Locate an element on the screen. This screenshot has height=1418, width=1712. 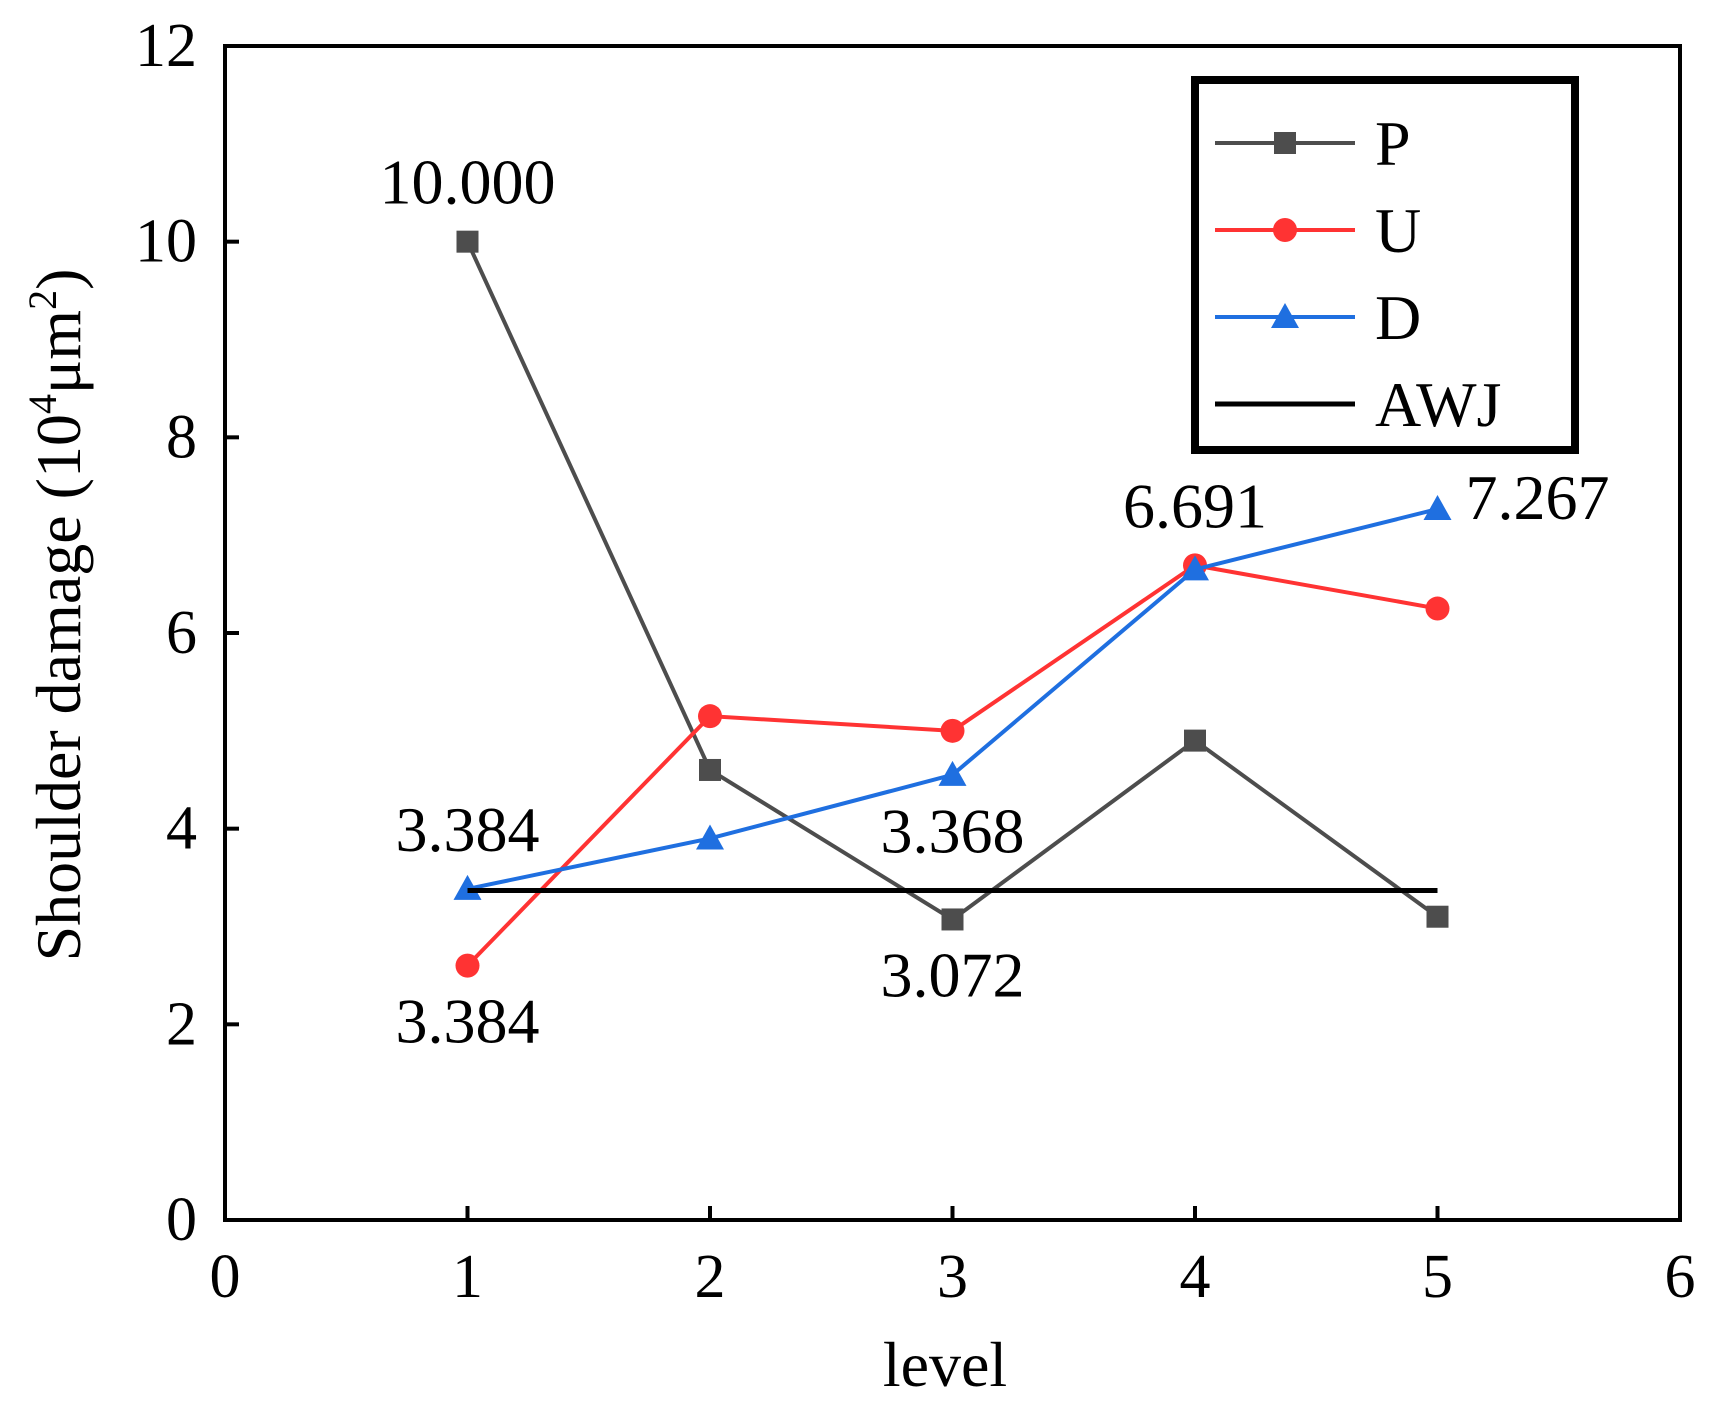
x-tick-label: 0 is located at coordinates (225, 1277).